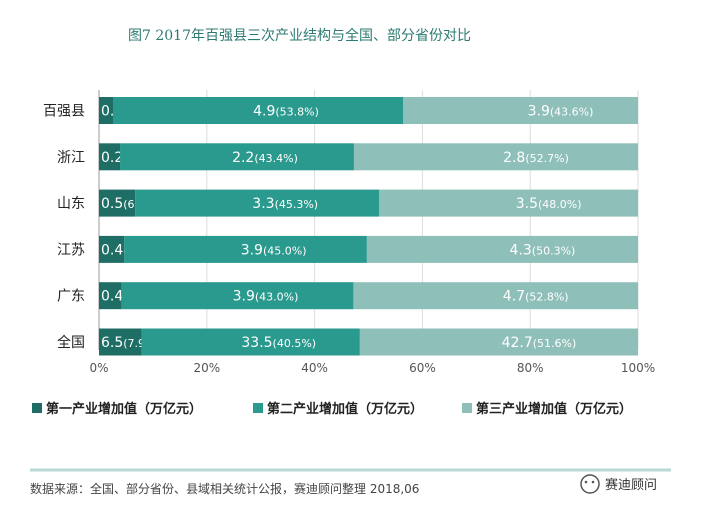 The width and height of the screenshot is (701, 512). Describe the element at coordinates (285, 204) in the screenshot. I see `data-label: 3.3(45.3%)` at that location.